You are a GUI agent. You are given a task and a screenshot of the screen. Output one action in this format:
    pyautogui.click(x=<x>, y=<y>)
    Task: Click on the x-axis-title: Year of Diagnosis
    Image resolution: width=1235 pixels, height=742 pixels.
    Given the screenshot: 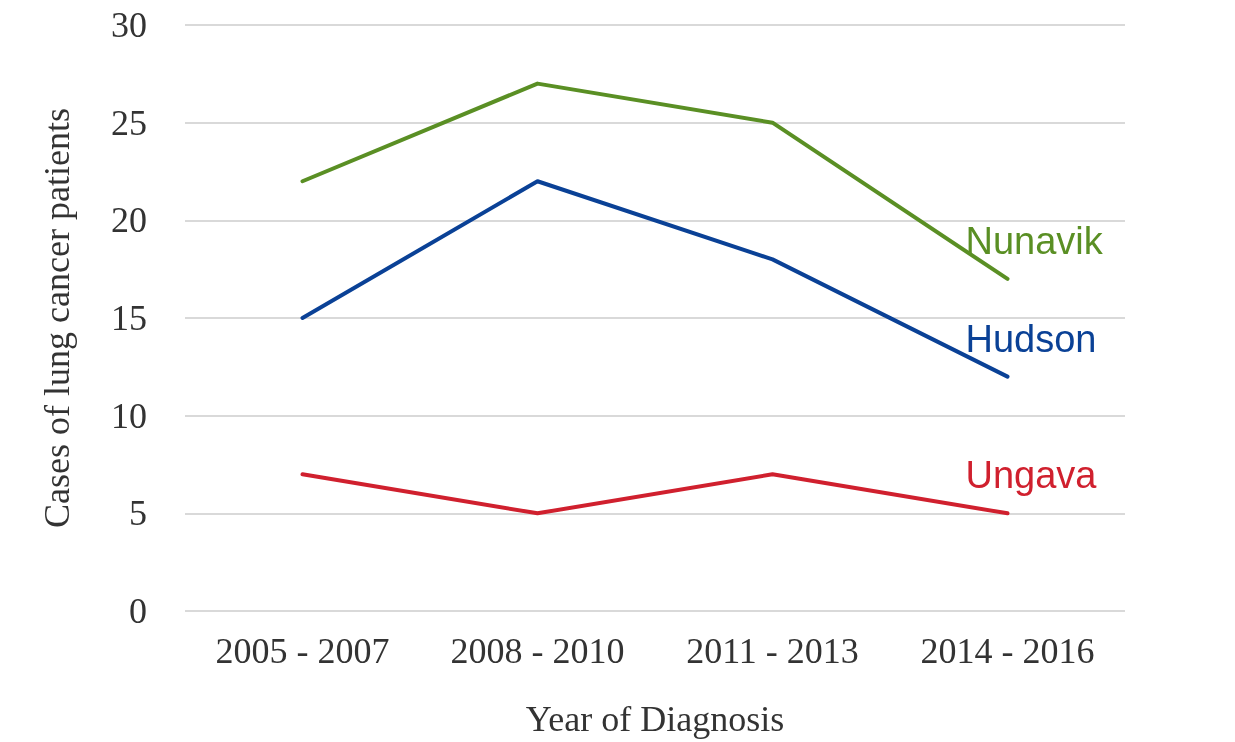 What is the action you would take?
    pyautogui.click(x=655, y=719)
    